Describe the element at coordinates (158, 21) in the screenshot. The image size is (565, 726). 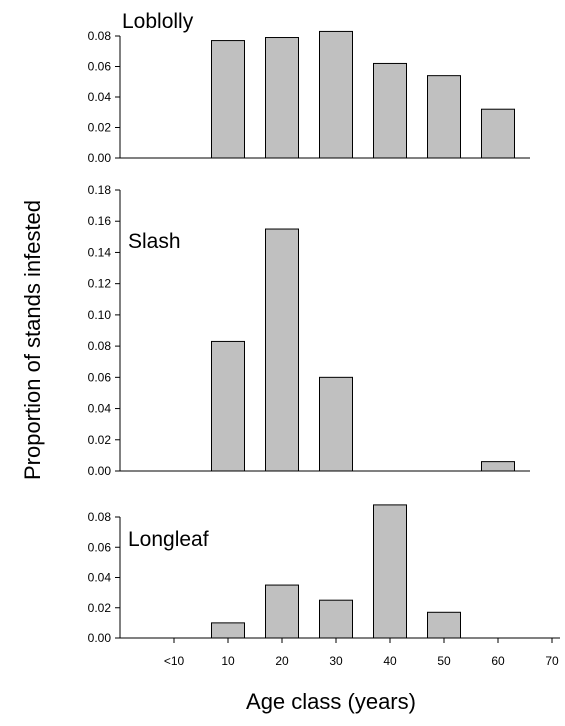
I see `panel-title: Loblolly` at that location.